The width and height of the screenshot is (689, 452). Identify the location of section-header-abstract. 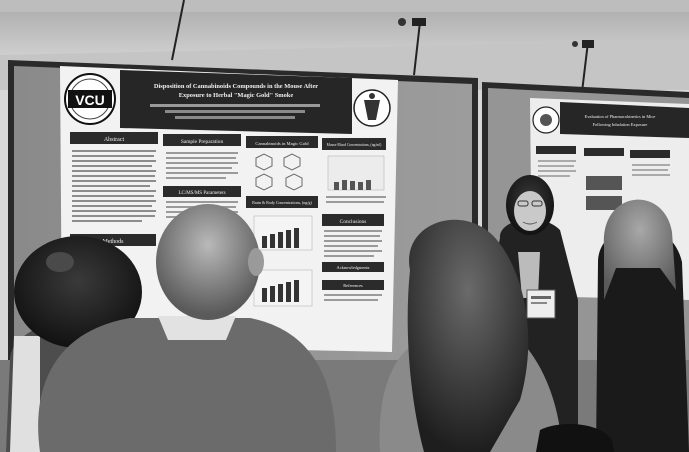
(114, 138).